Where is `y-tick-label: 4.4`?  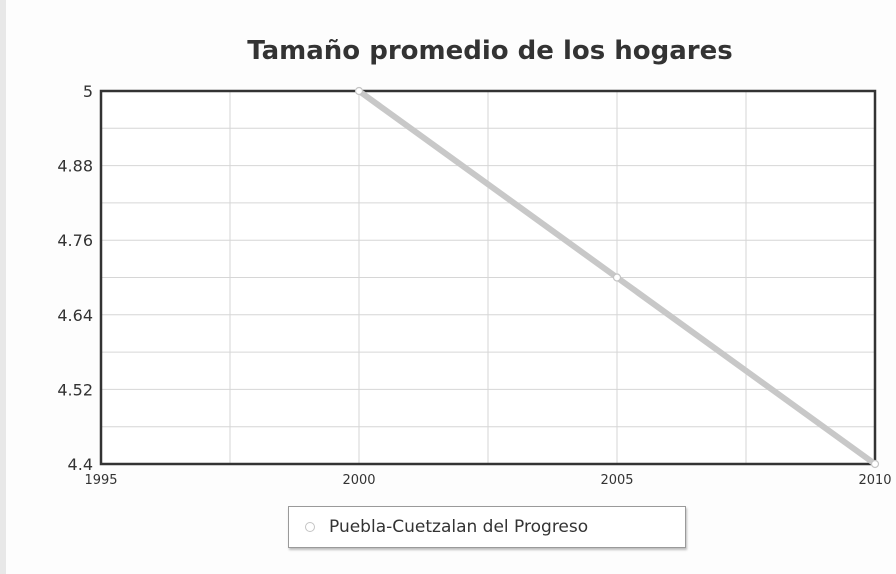
y-tick-label: 4.4 is located at coordinates (80, 464).